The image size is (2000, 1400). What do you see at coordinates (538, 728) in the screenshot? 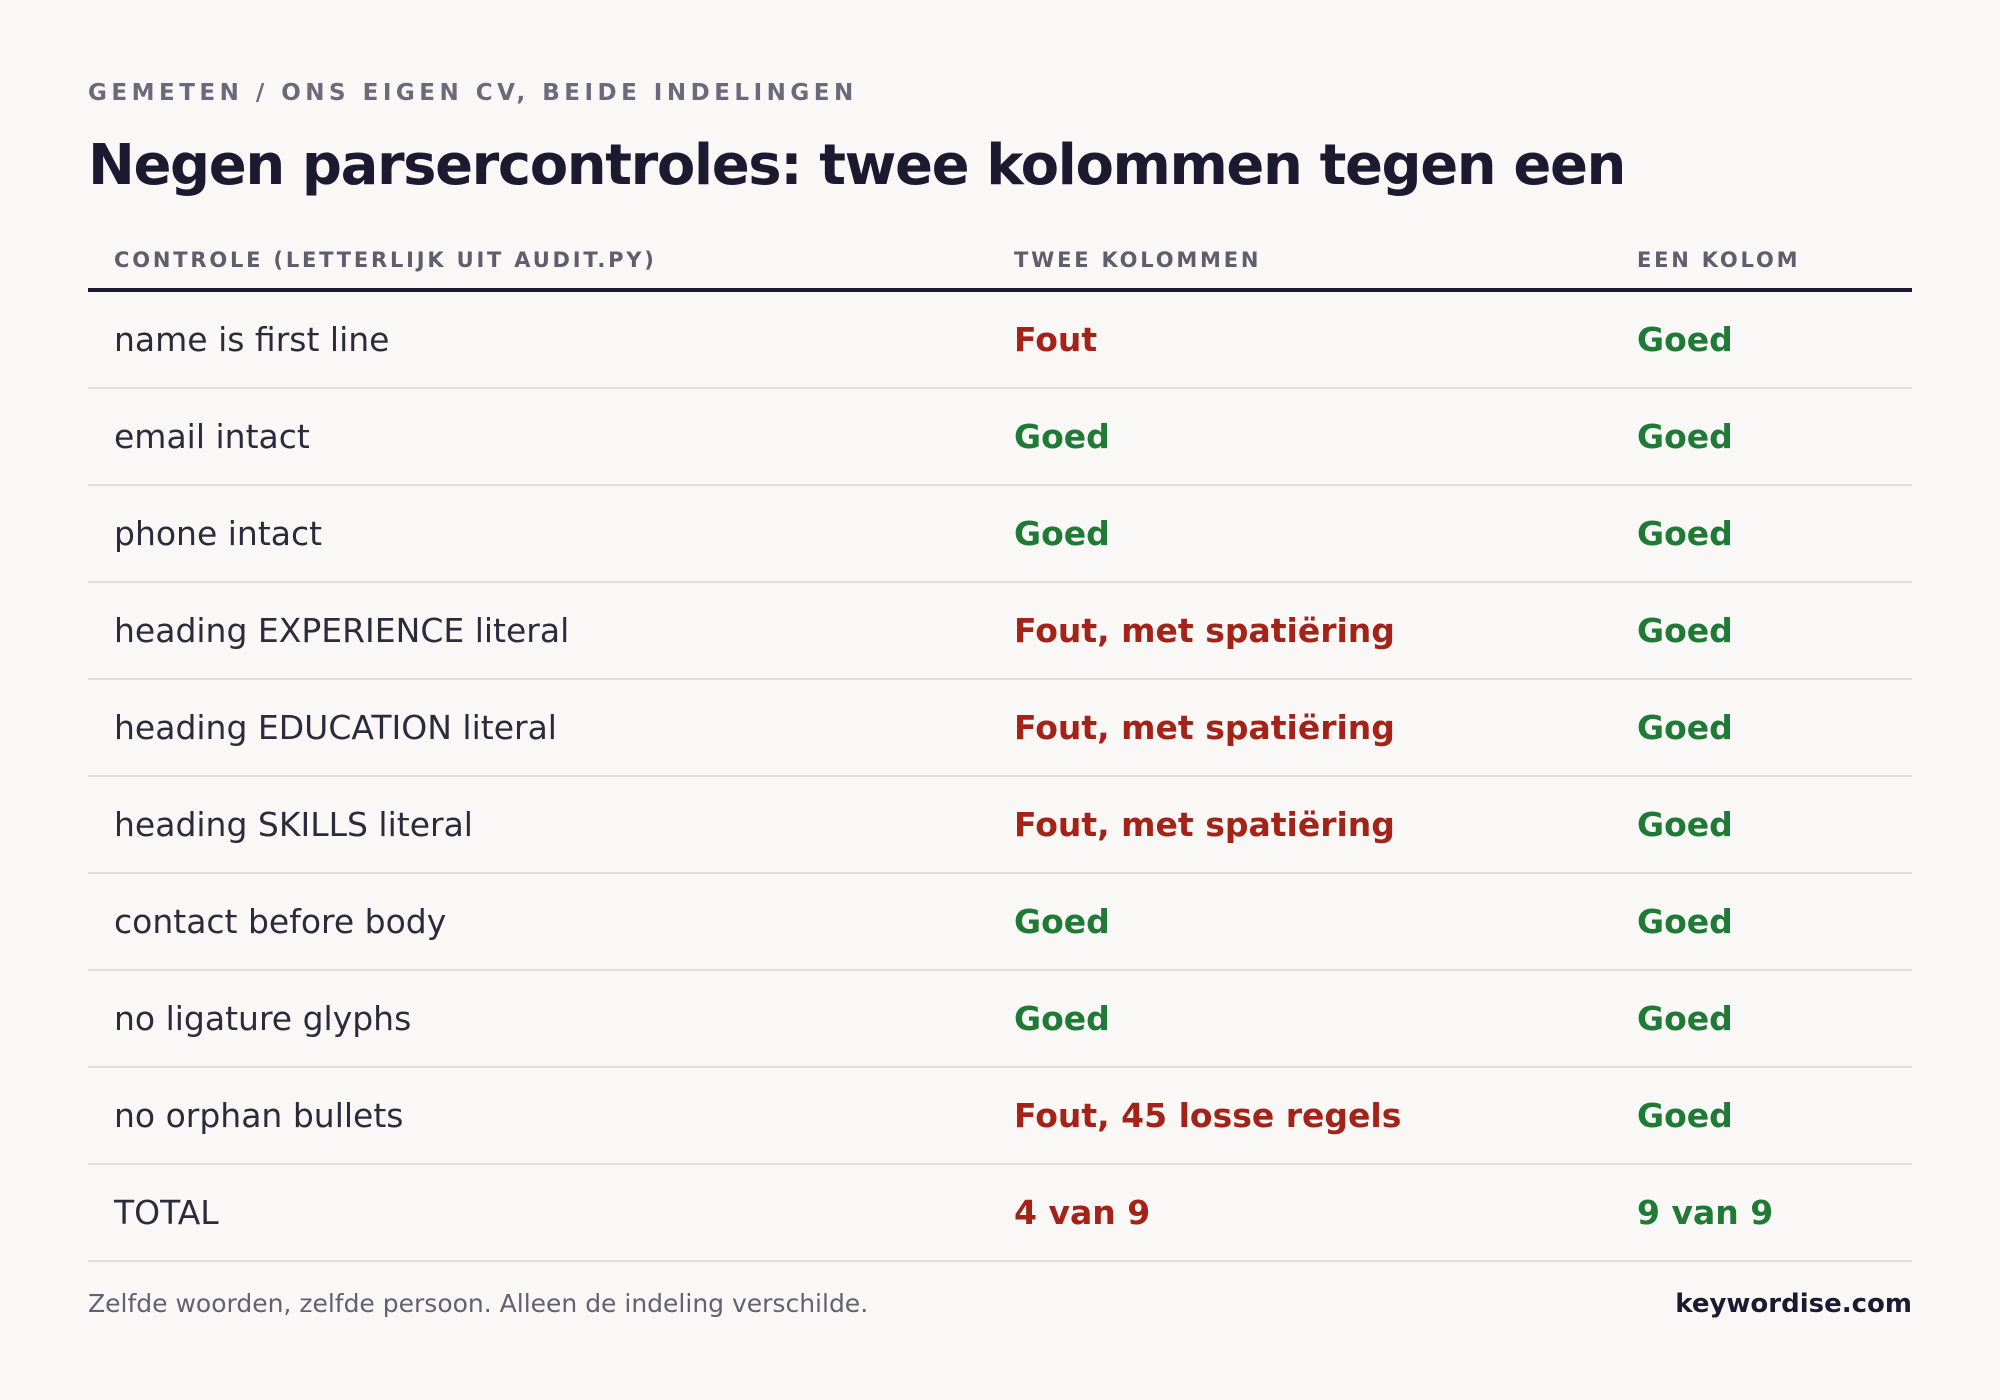
I see `check-name-cell: heading EDUCATION literal` at bounding box center [538, 728].